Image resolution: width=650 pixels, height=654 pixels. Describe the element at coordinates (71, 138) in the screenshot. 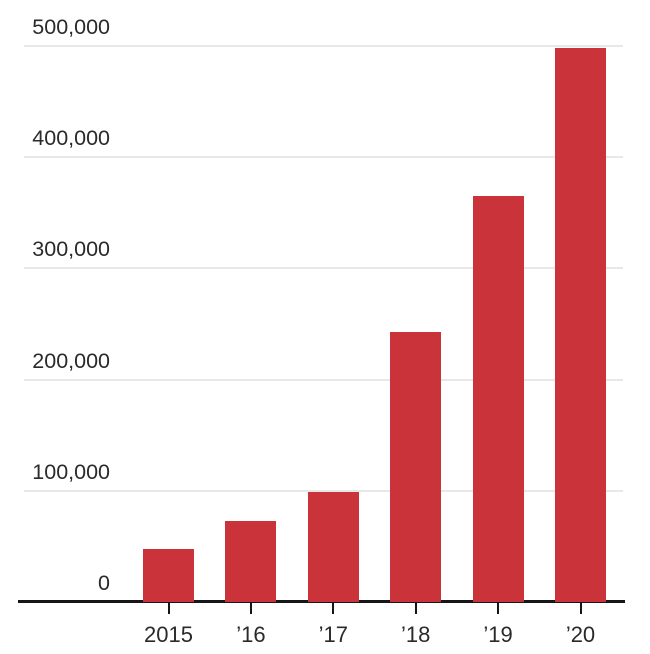

I see `y-axis-tick-label: 400,000` at that location.